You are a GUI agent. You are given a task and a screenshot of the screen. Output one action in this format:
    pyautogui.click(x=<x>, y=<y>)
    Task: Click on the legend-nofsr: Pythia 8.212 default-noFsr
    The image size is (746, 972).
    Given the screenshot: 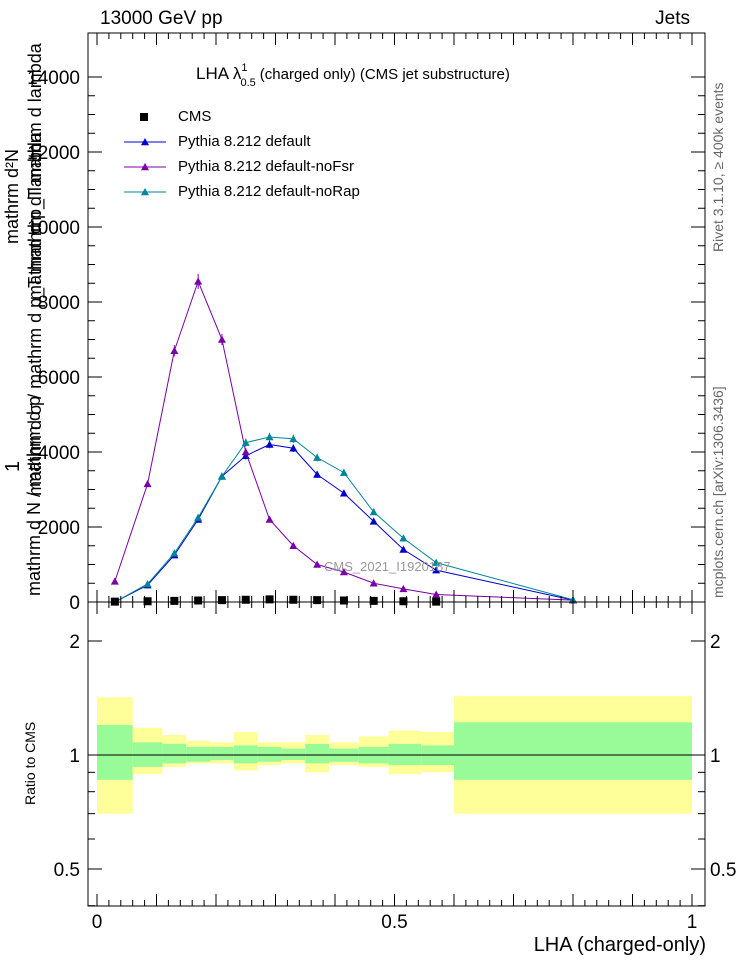 What is the action you would take?
    pyautogui.click(x=266, y=166)
    